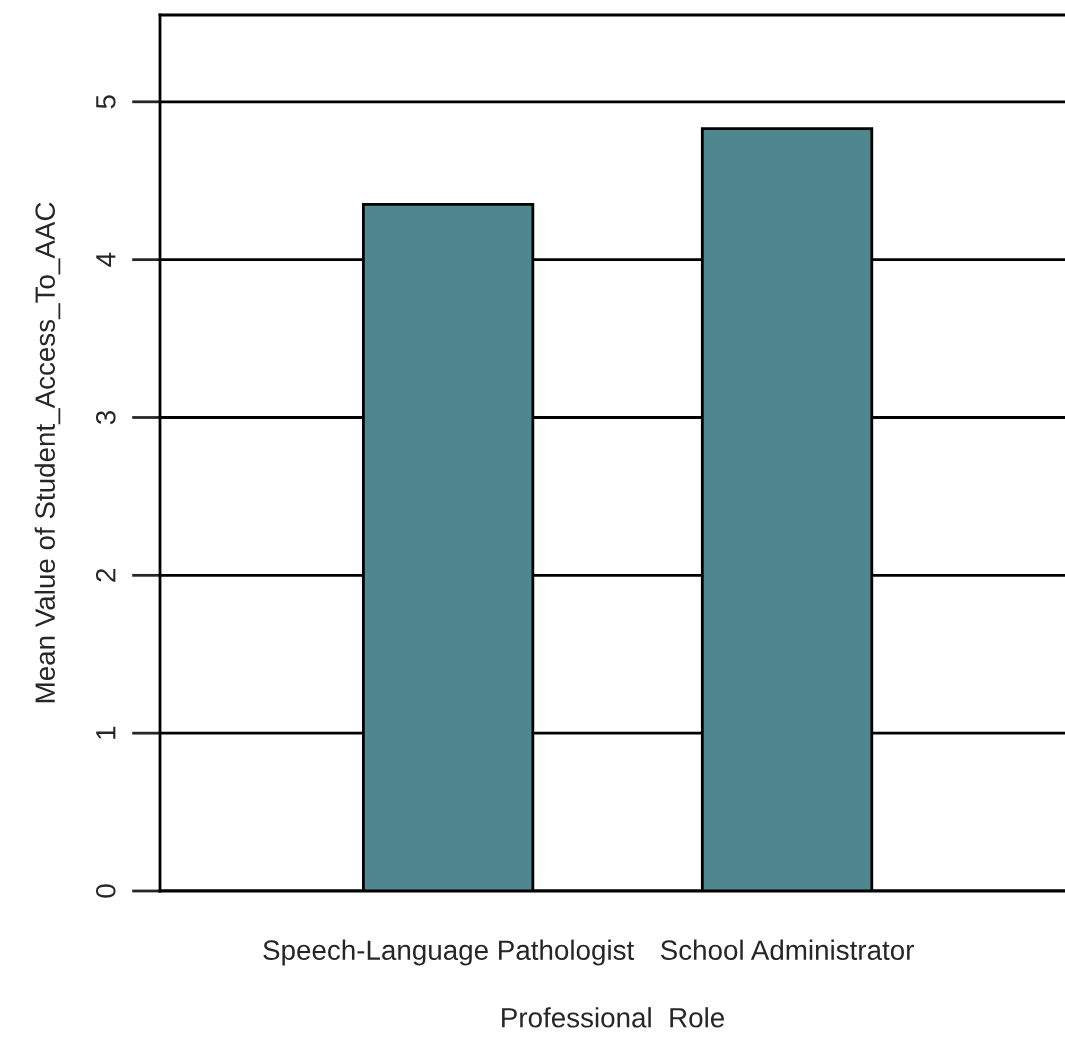 The image size is (1065, 1042). I want to click on y-tick-label: 5, so click(106, 102).